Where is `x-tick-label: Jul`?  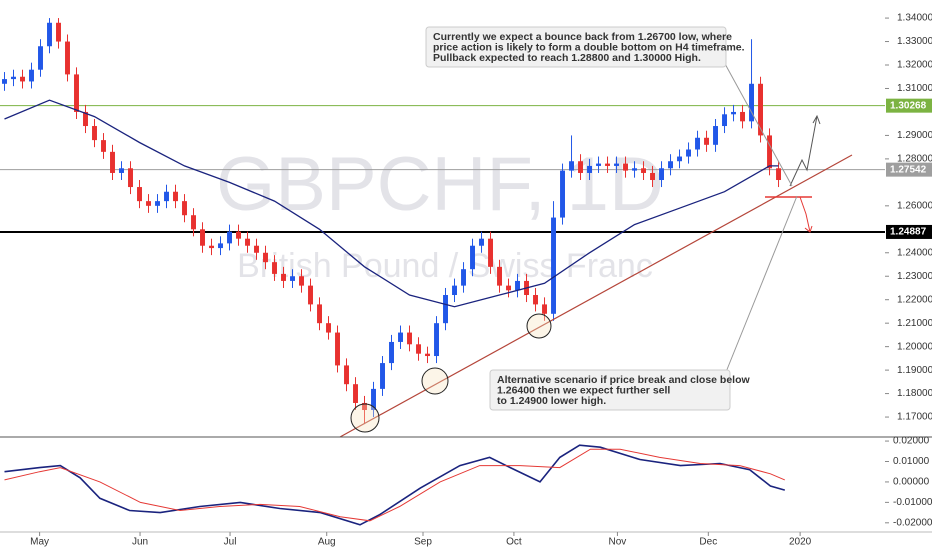 x-tick-label: Jul is located at coordinates (230, 542).